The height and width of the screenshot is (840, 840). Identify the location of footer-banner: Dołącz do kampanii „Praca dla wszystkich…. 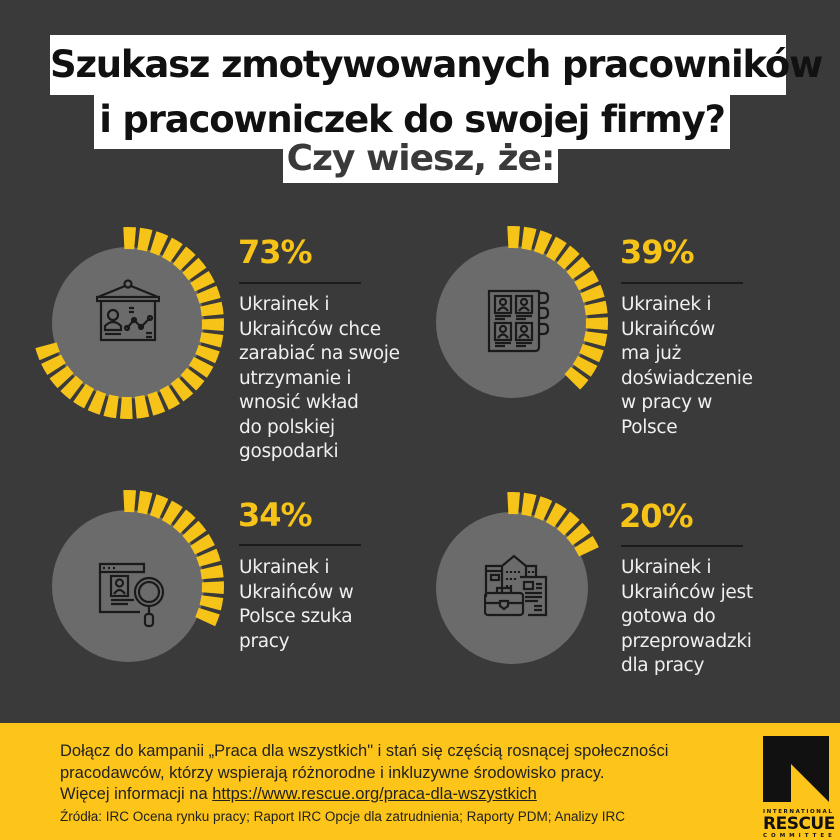
(420, 781).